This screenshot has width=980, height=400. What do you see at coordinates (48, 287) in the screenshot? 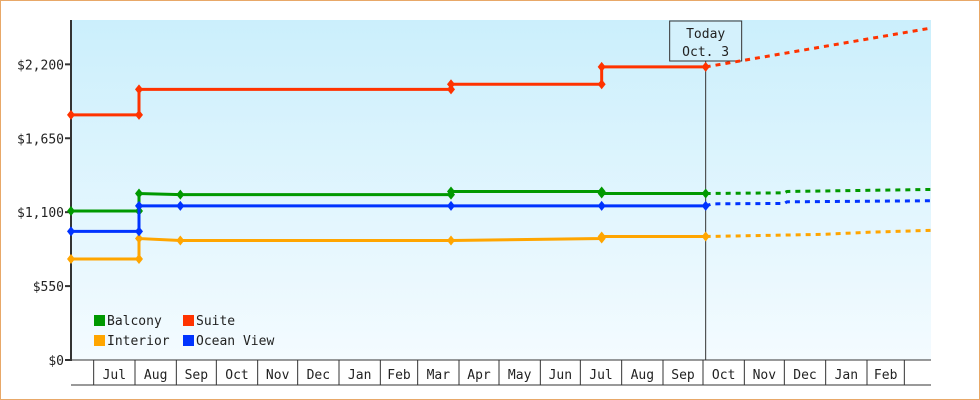
I see `y-tick-label: $550` at bounding box center [48, 287].